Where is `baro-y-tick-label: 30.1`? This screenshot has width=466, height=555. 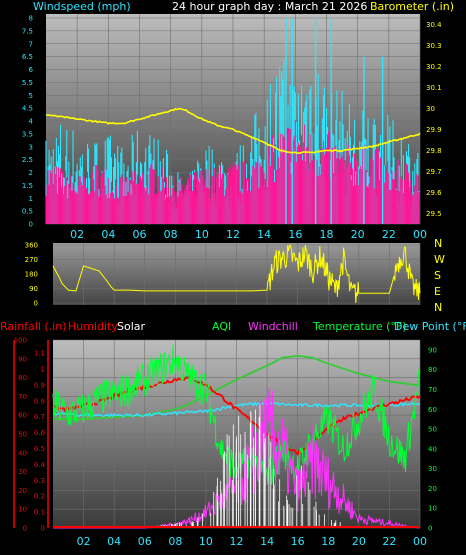 baro-y-tick-label: 30.1 is located at coordinates (434, 88).